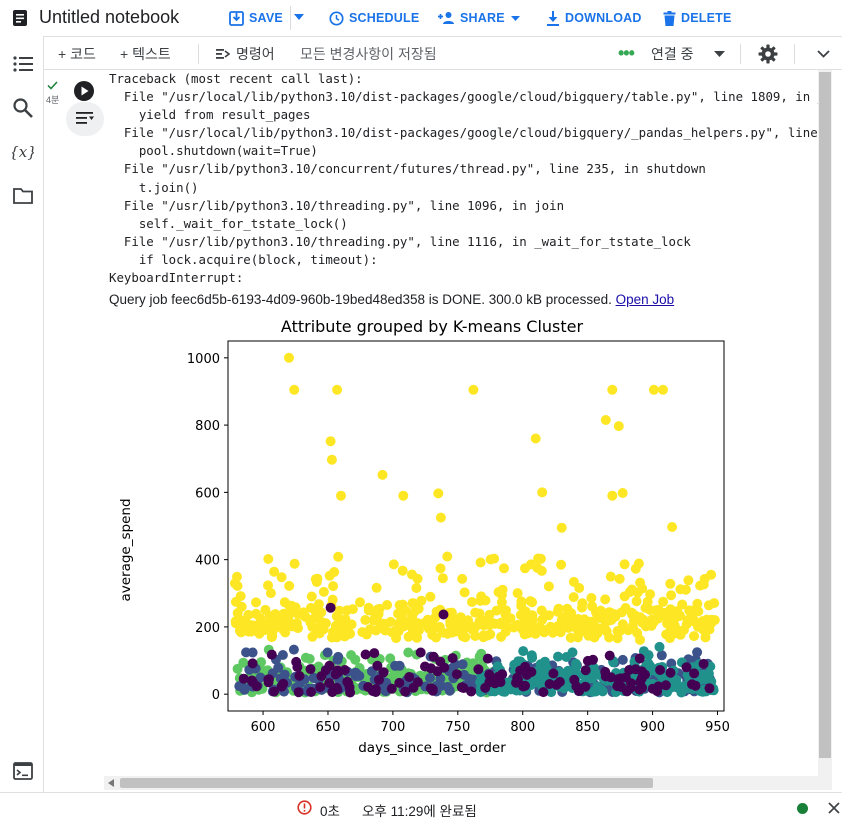  What do you see at coordinates (825, 415) in the screenshot?
I see `vertical-scroll-thumb` at bounding box center [825, 415].